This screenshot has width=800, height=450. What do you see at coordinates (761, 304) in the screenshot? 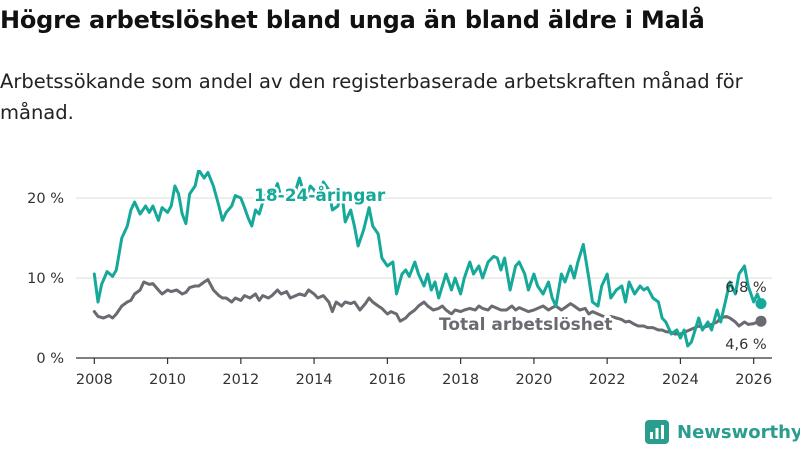
I see `end-point-youth` at bounding box center [761, 304].